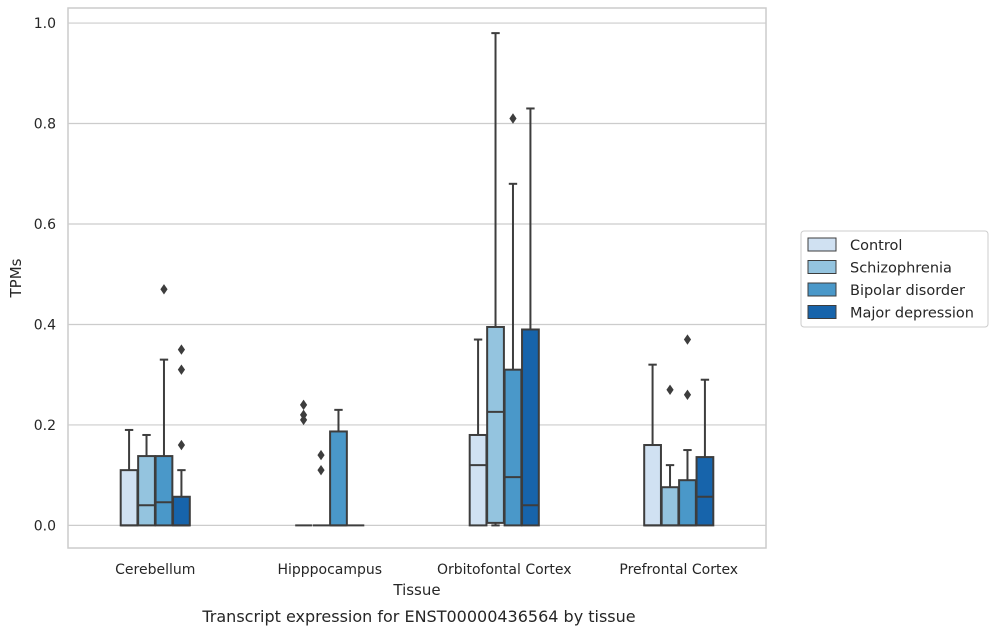 The image size is (997, 634). I want to click on legend-label: Bipolar disorder, so click(907, 291).